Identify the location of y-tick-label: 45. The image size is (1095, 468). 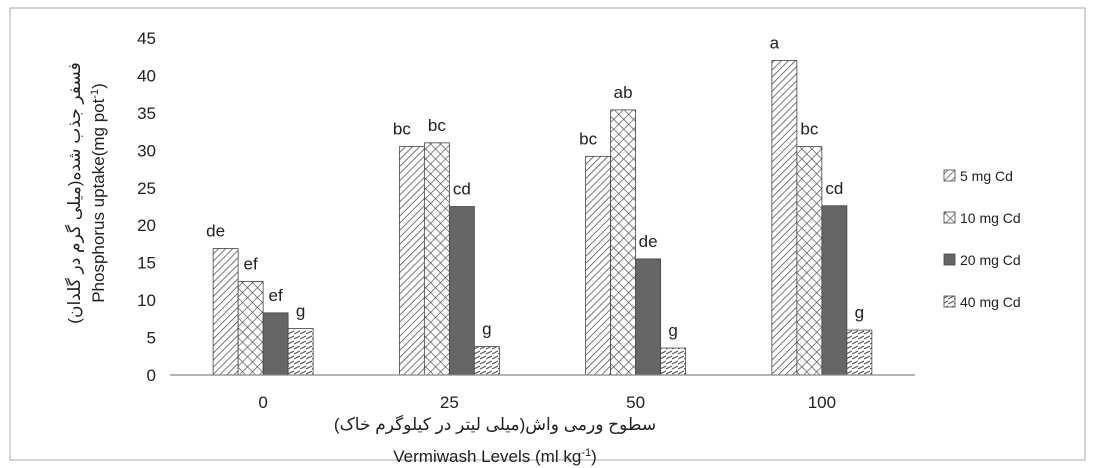
(146, 38).